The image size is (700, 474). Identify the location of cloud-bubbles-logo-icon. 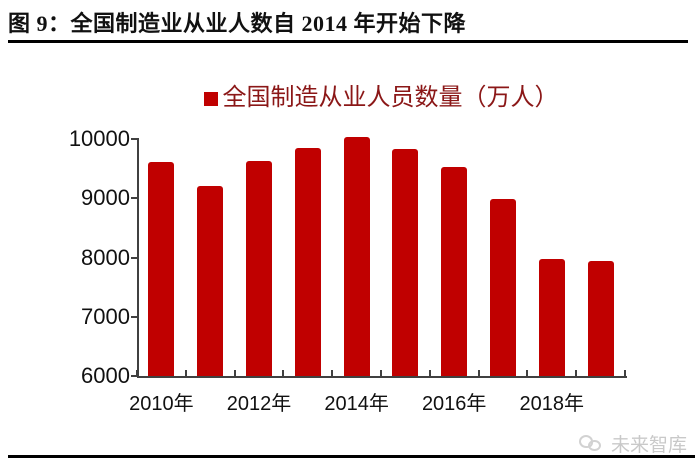
(591, 444).